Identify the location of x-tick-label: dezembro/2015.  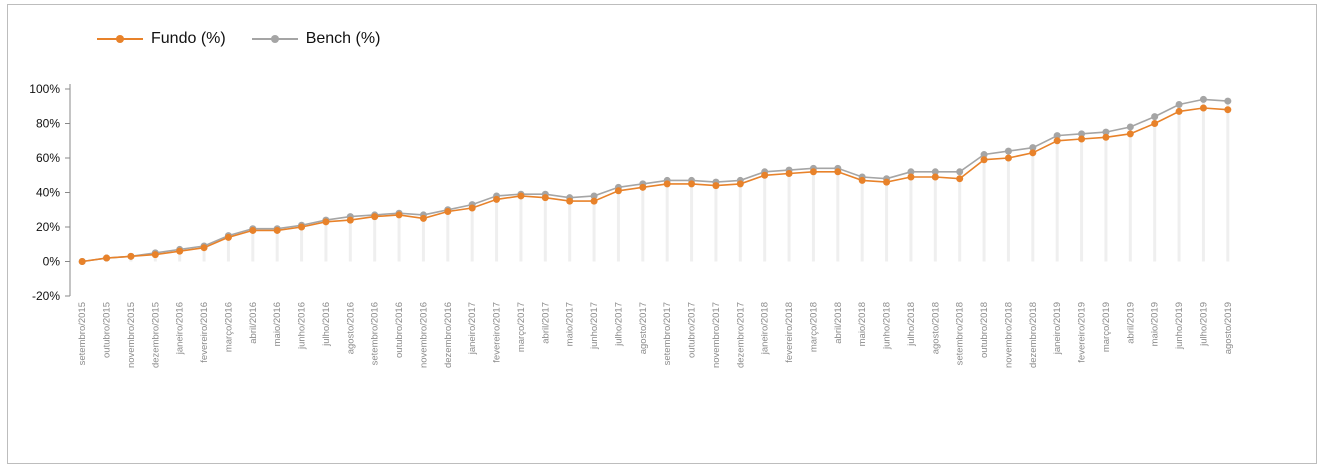
(155, 335).